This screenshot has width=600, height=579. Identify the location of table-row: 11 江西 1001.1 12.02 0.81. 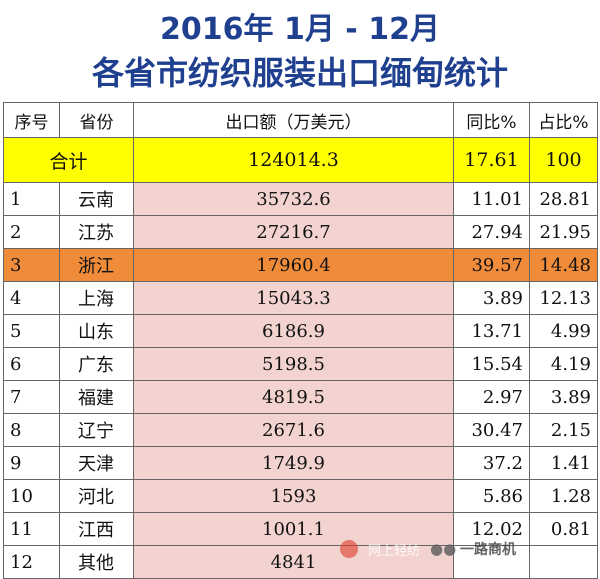
(300, 529).